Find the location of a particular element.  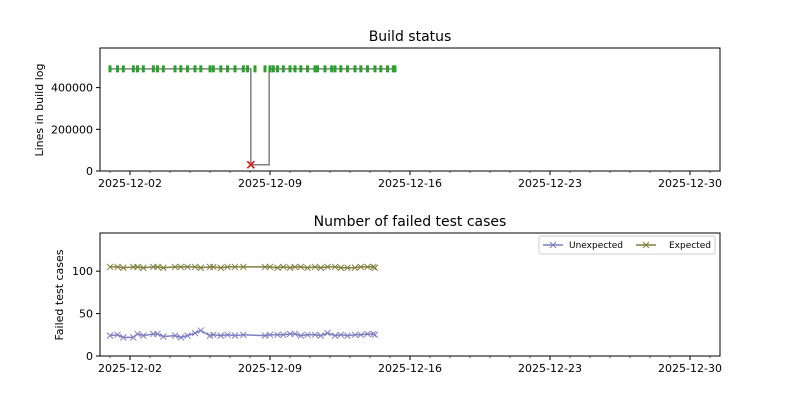

build-status-line is located at coordinates (252, 117).